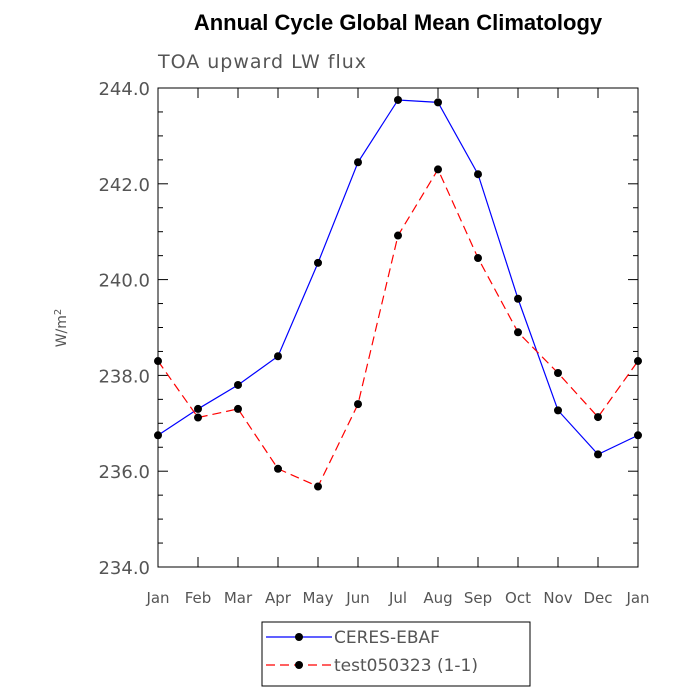  What do you see at coordinates (278, 598) in the screenshot?
I see `x-tick-label: Apr` at bounding box center [278, 598].